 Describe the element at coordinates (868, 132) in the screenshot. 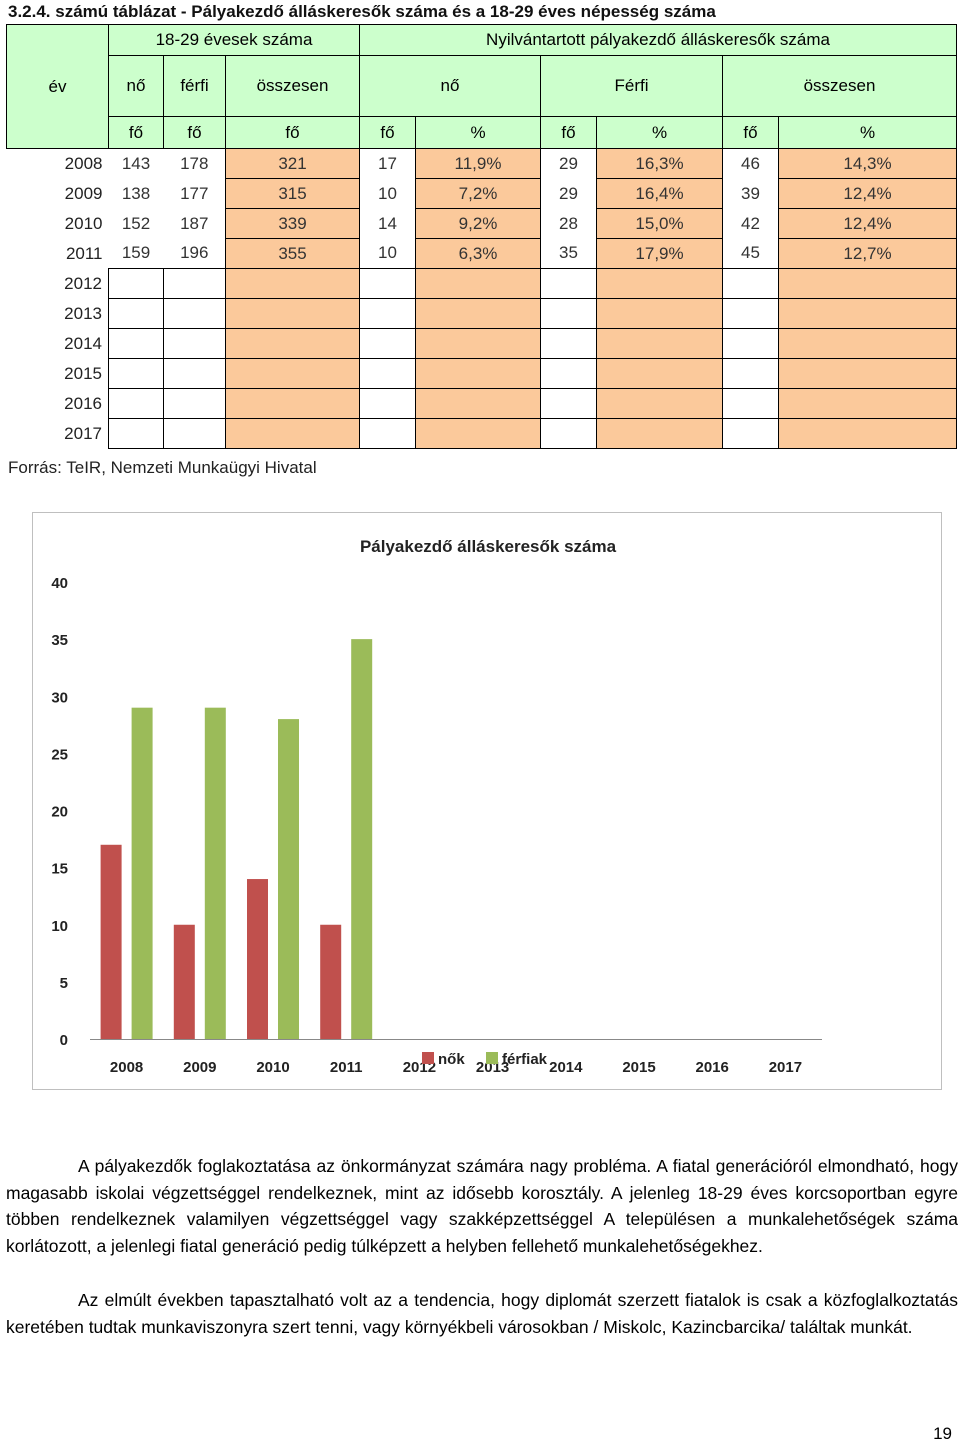

I see `unit-header: %` at that location.